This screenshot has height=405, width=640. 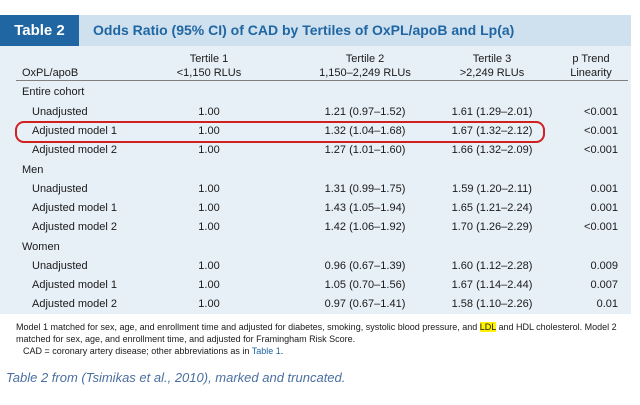 I want to click on cell-tertile-2: 1.21 (0.97–1.52), so click(x=365, y=112).